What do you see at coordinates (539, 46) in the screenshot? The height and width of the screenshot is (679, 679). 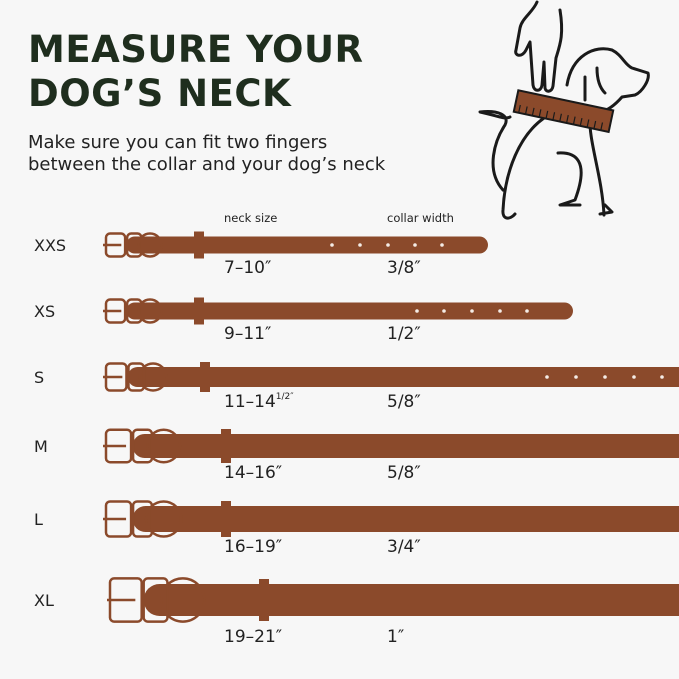 I see `hand-icon` at bounding box center [539, 46].